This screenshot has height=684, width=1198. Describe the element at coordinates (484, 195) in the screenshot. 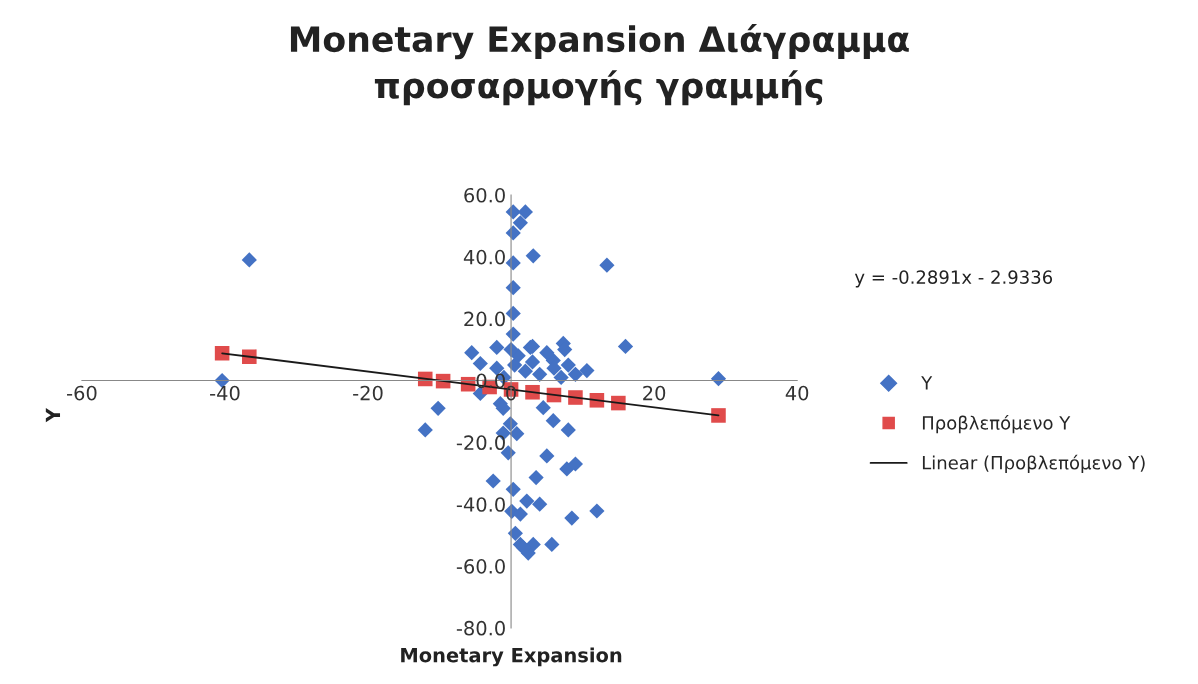

I see `y-tick-label: 60.0` at that location.